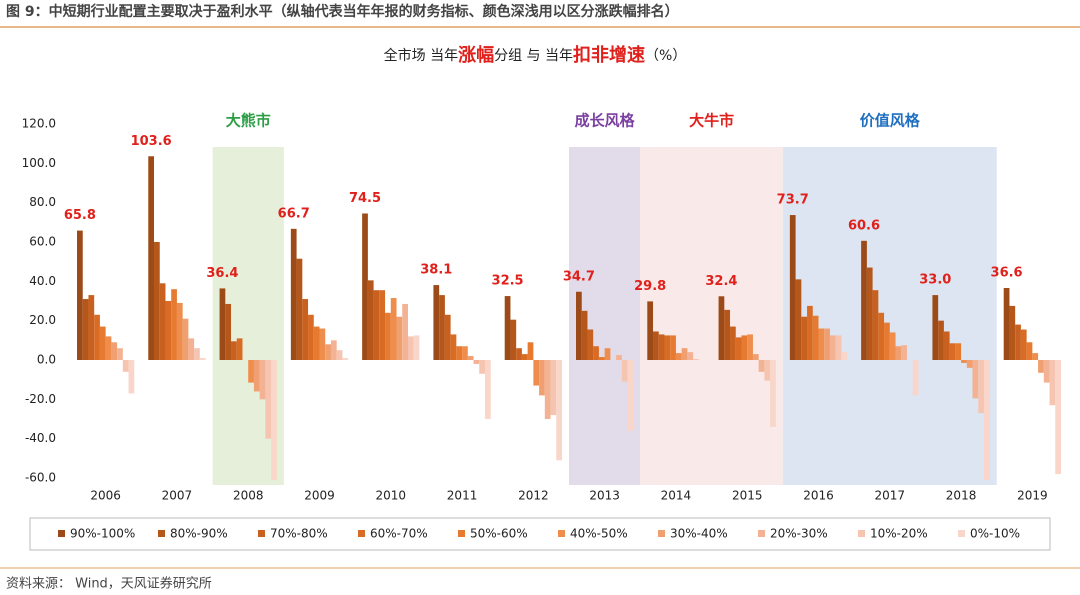 The height and width of the screenshot is (595, 1080). I want to click on x-tick-label: 2012, so click(533, 496).